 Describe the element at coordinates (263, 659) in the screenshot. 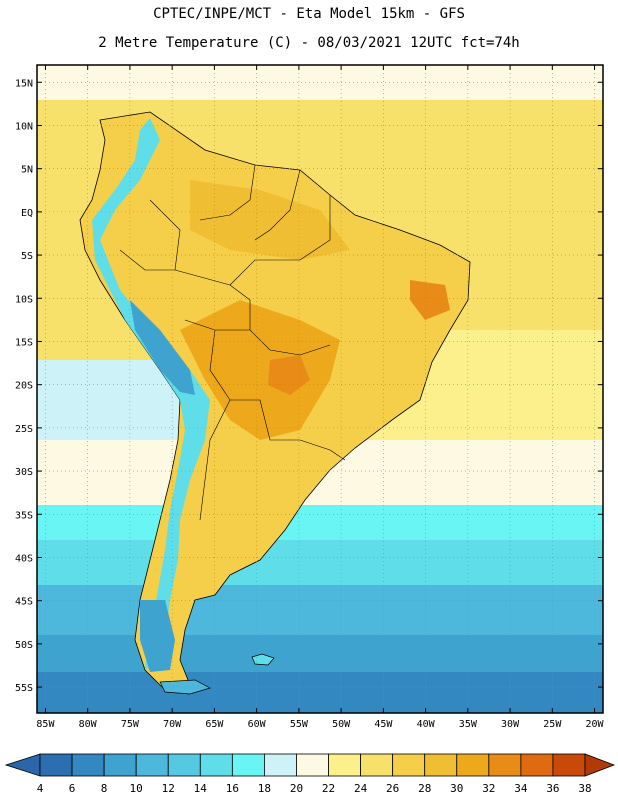

I see `falkland-islands` at that location.